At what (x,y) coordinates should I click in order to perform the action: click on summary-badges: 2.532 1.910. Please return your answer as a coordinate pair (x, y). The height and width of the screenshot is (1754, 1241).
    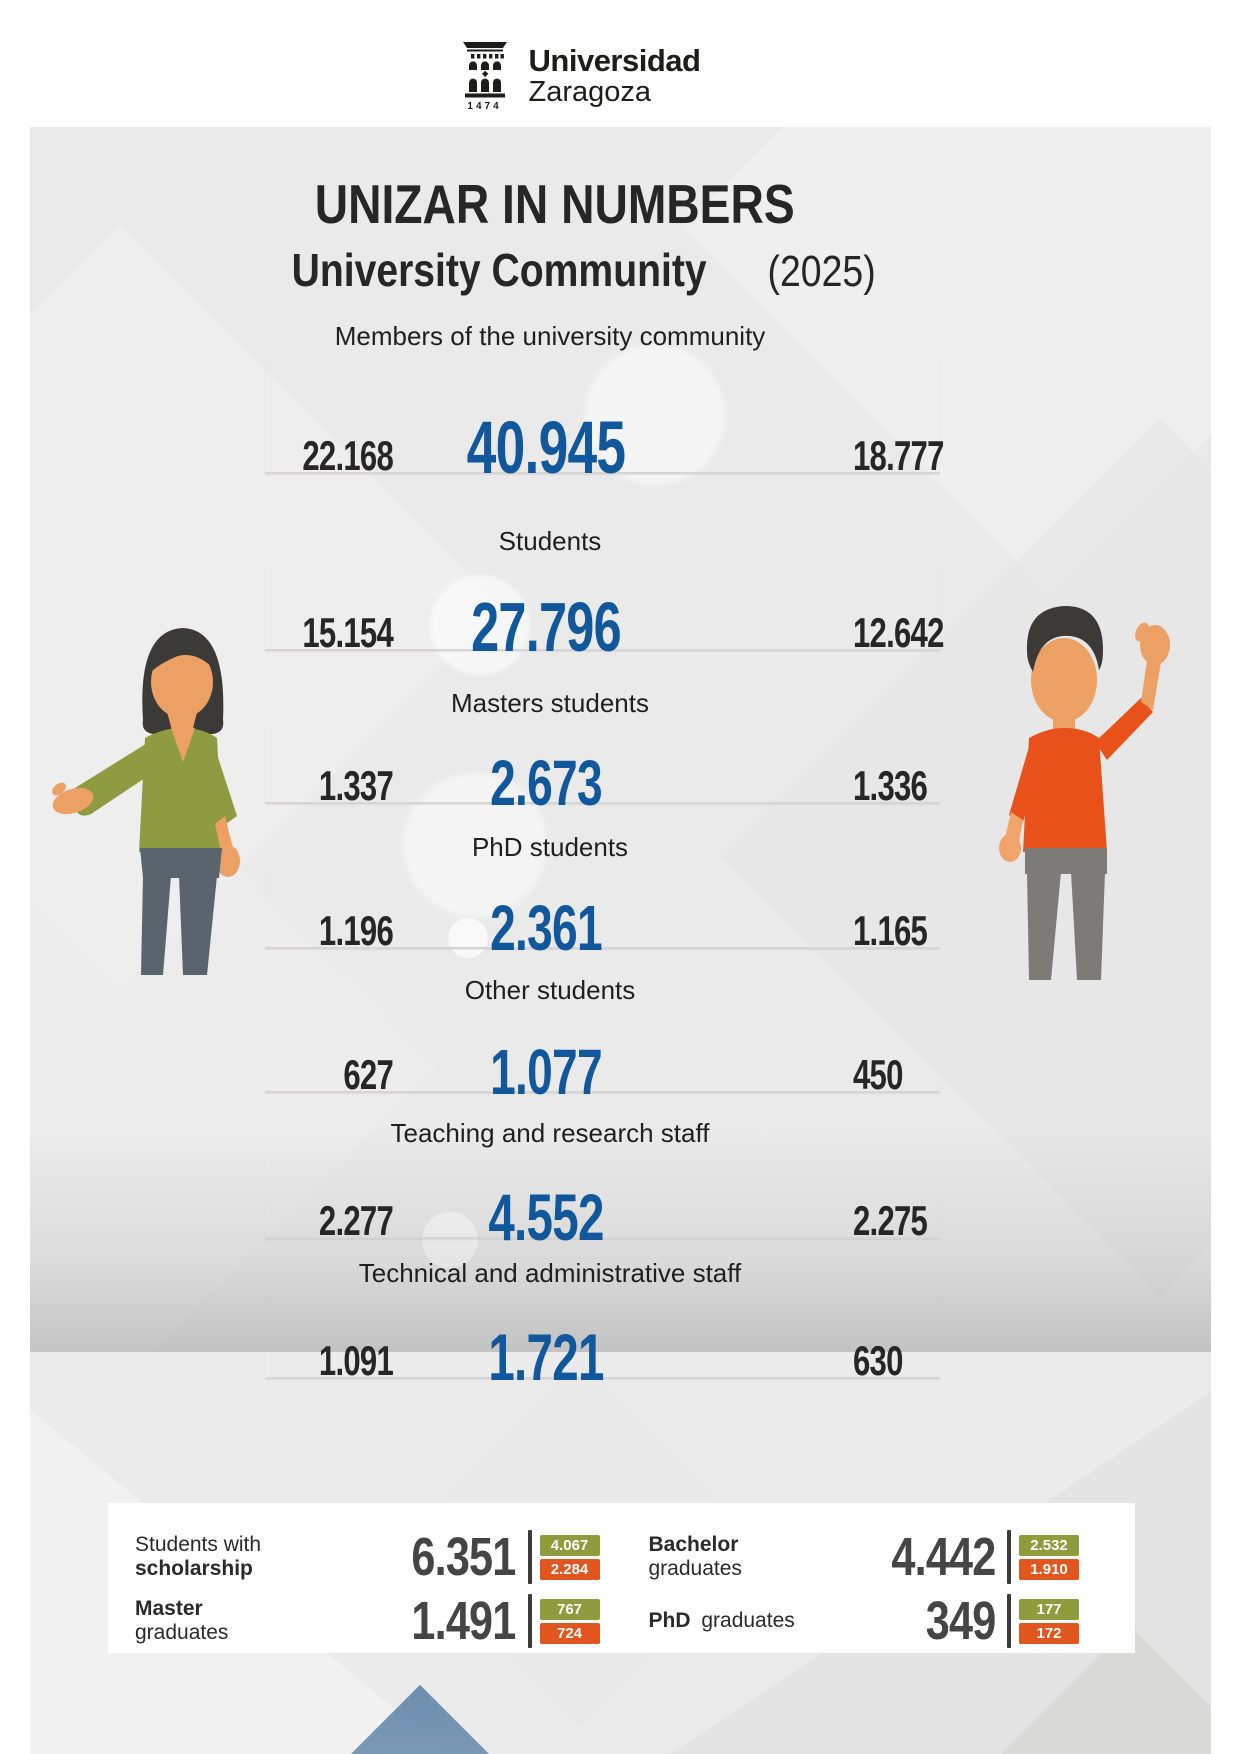
    Looking at the image, I should click on (1049, 1557).